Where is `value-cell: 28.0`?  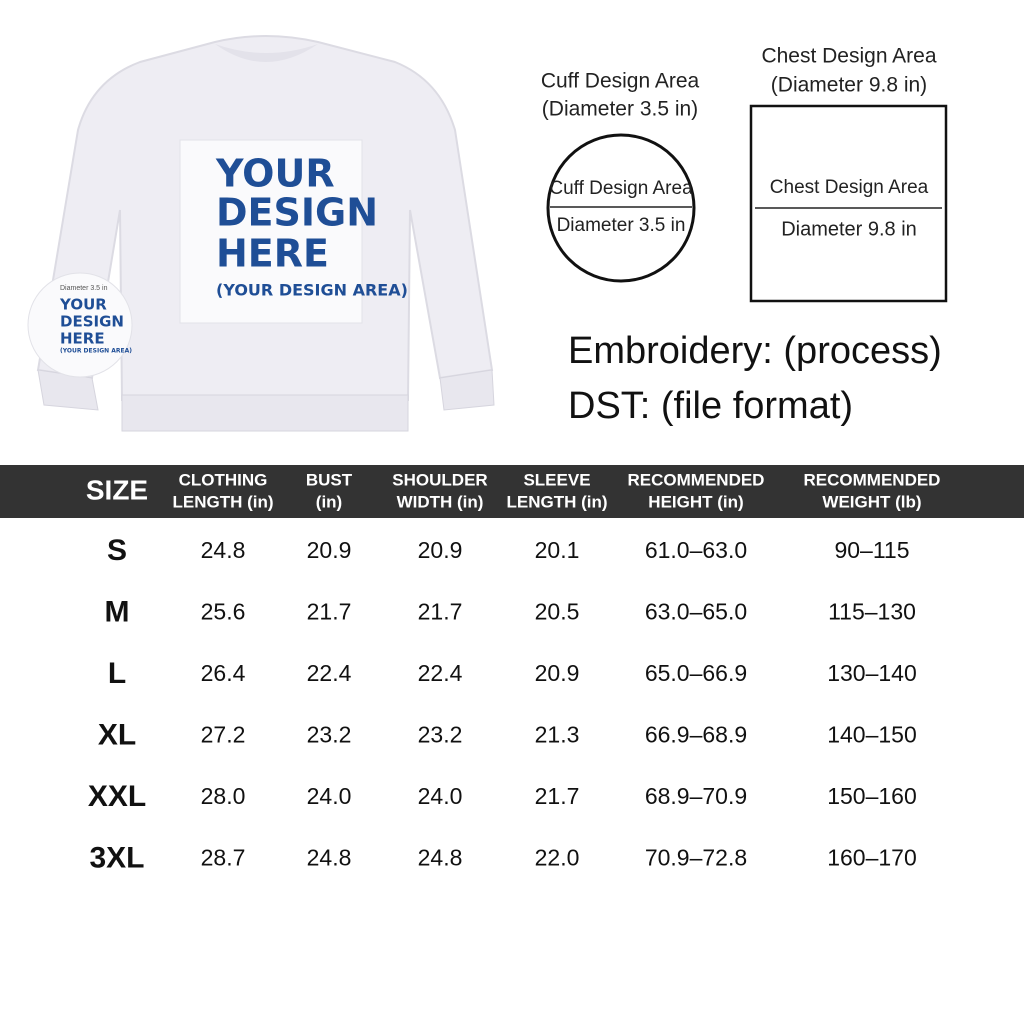 value-cell: 28.0 is located at coordinates (223, 796).